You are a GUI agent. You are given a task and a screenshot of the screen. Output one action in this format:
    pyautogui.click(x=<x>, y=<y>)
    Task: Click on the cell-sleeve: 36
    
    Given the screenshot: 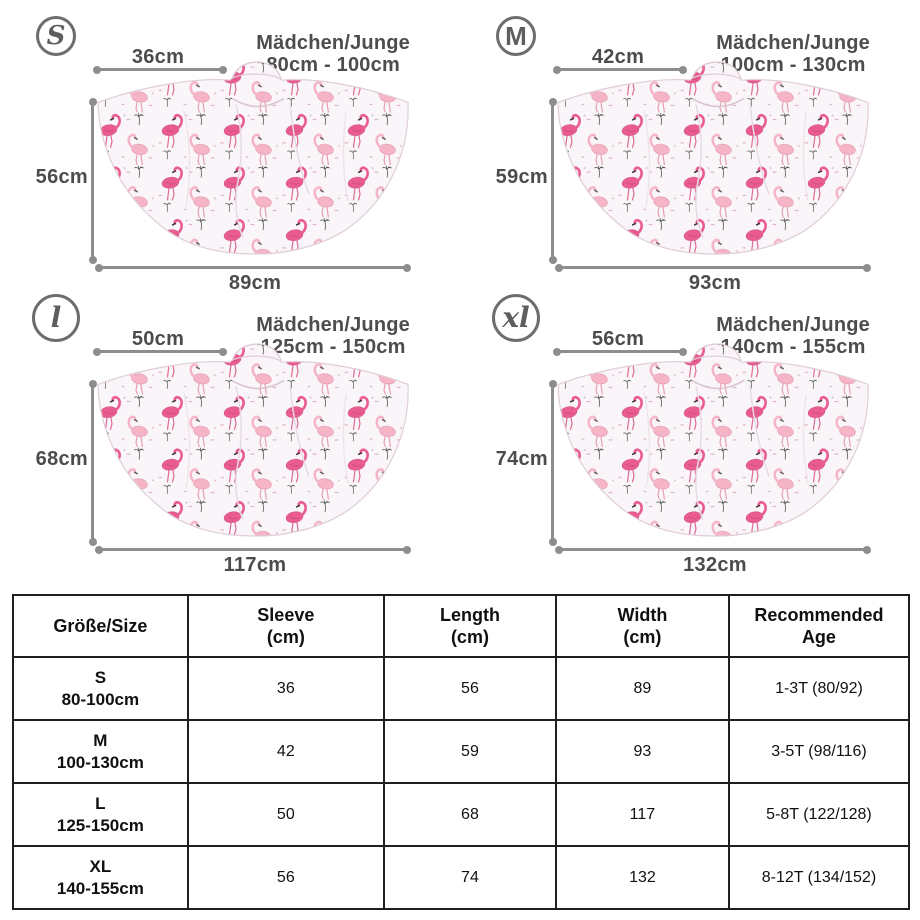 What is the action you would take?
    pyautogui.click(x=285, y=688)
    